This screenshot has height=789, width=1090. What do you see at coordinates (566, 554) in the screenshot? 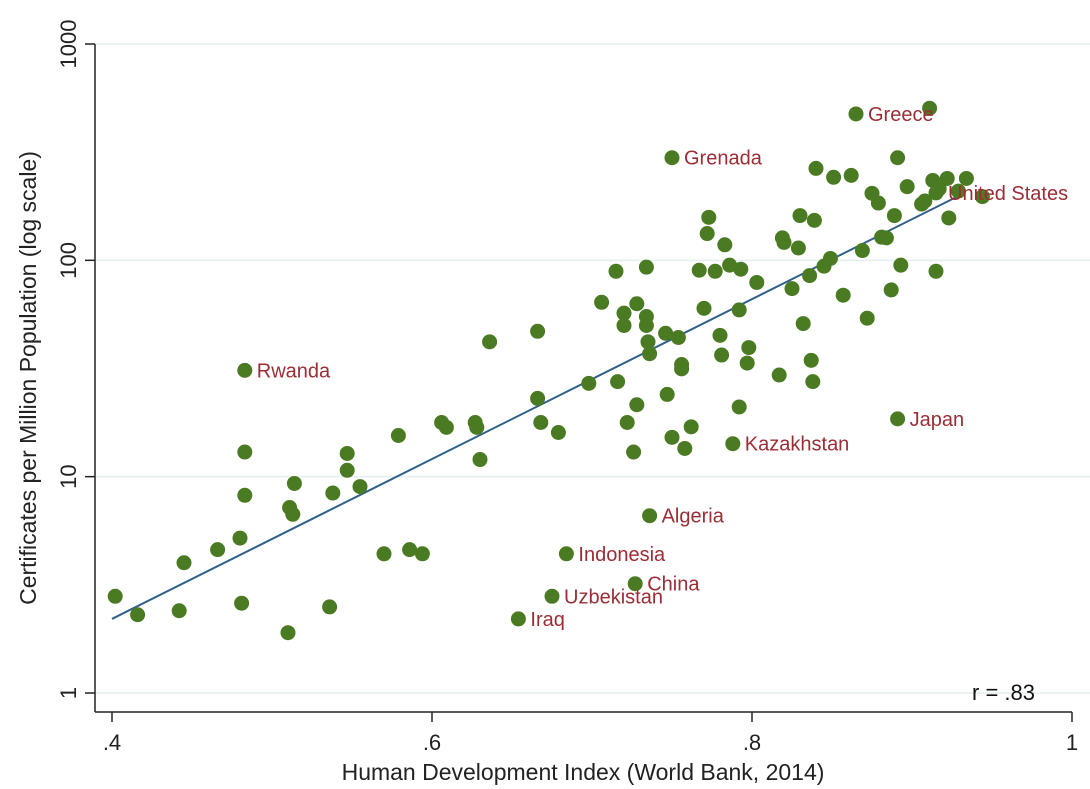
I see `point-indonesia` at bounding box center [566, 554].